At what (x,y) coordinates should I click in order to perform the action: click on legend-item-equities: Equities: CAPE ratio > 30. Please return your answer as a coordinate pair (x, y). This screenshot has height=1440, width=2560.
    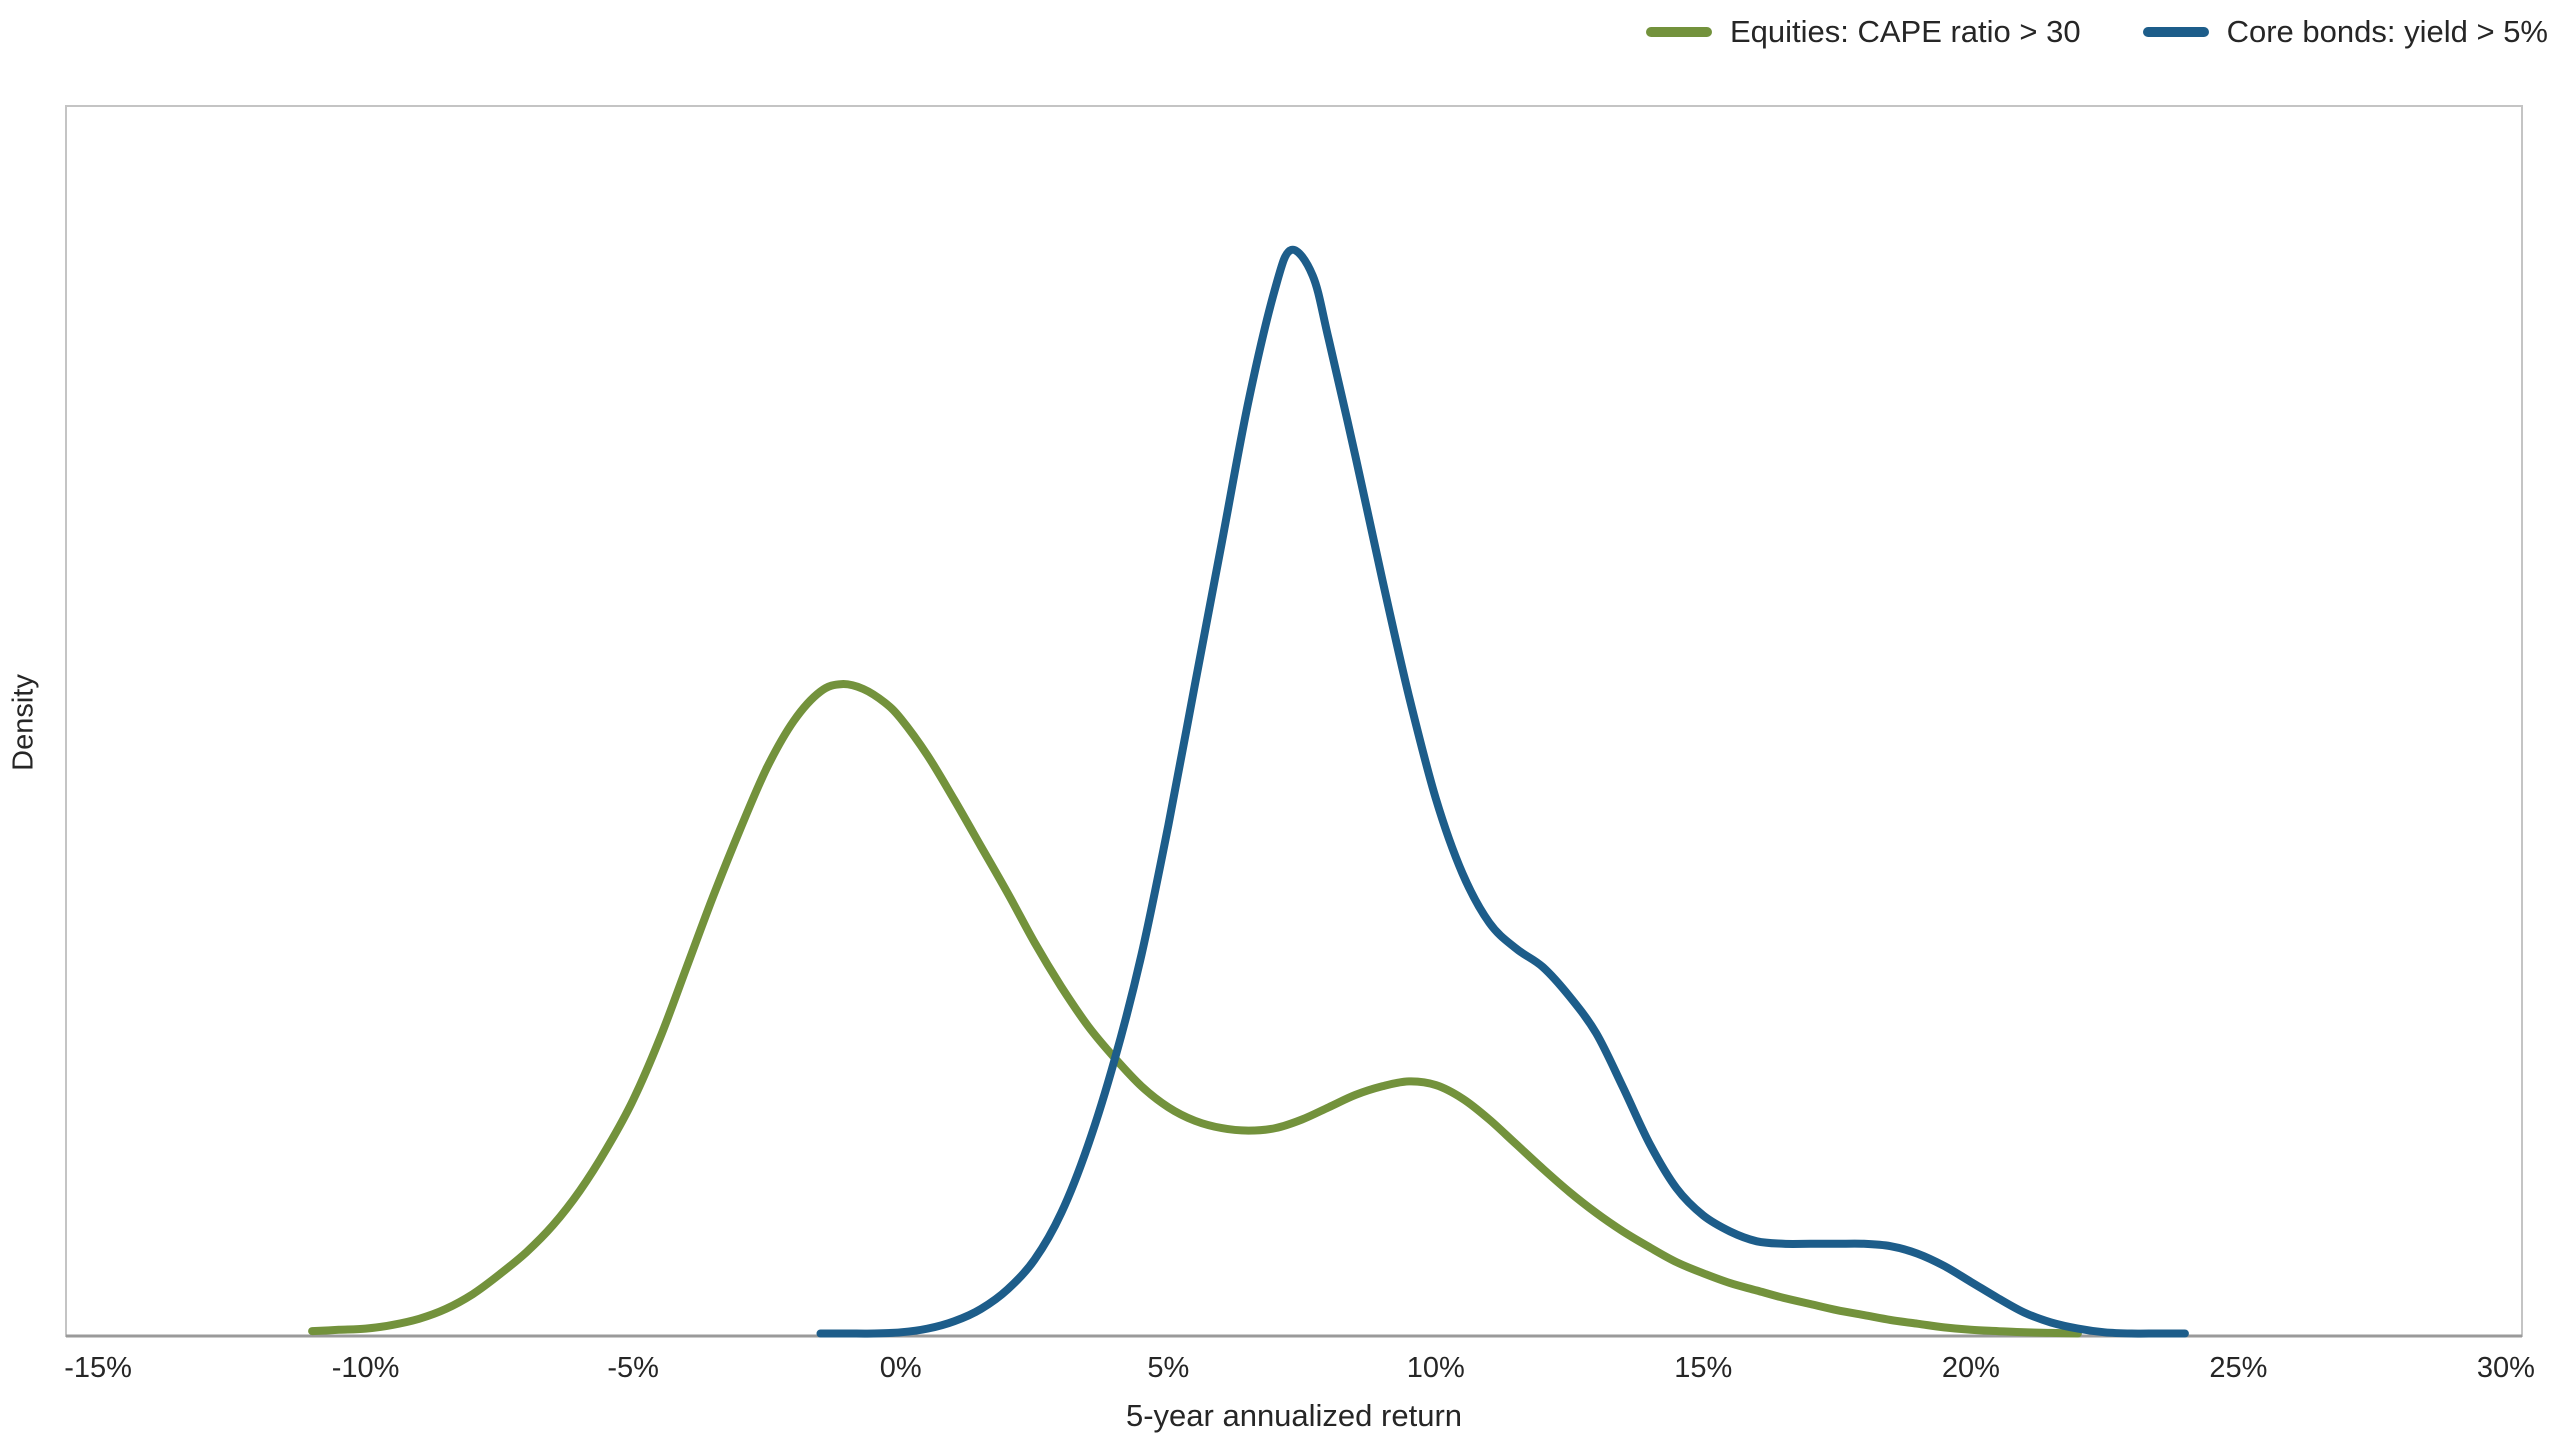
    Looking at the image, I should click on (1863, 31).